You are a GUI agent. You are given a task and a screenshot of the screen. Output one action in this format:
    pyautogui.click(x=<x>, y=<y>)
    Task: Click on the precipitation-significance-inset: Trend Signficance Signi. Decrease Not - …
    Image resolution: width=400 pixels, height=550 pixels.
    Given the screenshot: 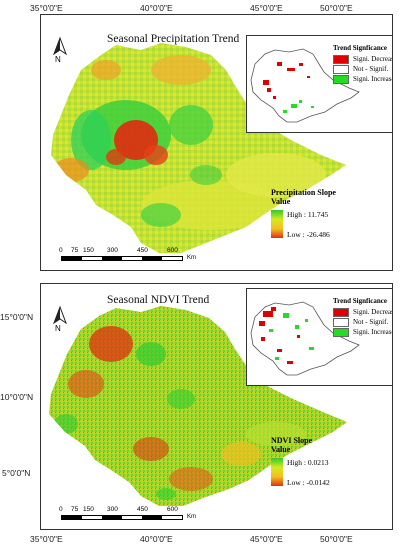 What is the action you would take?
    pyautogui.click(x=319, y=84)
    